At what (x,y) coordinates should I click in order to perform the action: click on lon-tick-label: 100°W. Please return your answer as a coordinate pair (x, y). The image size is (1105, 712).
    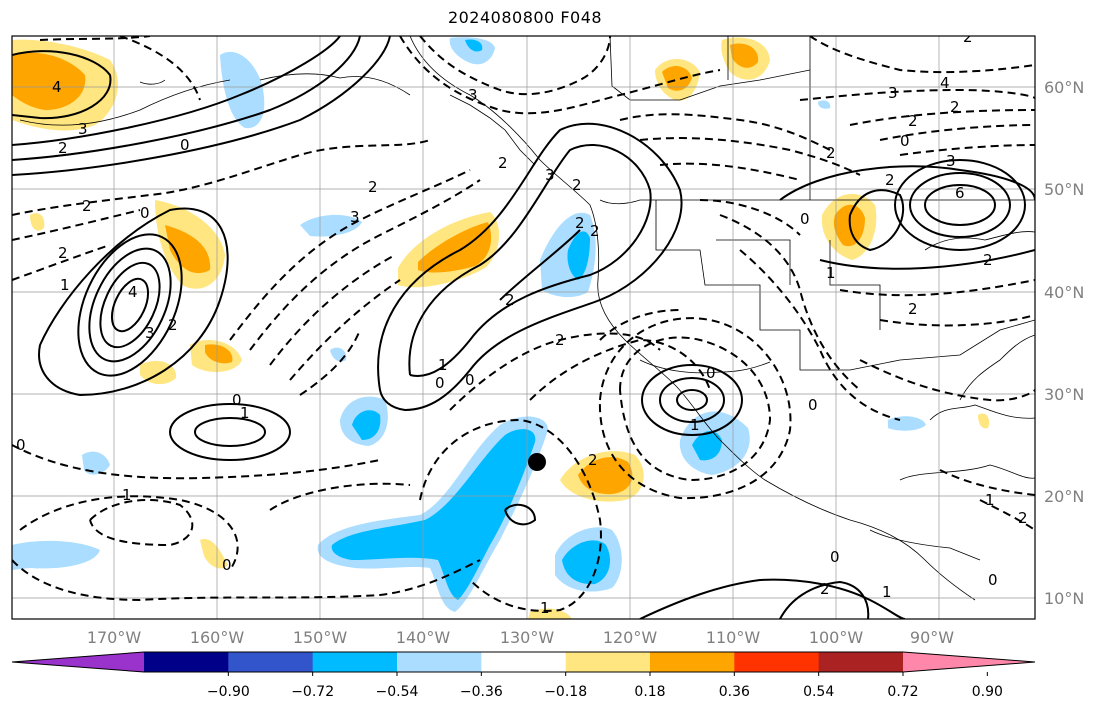
    Looking at the image, I should click on (836, 637).